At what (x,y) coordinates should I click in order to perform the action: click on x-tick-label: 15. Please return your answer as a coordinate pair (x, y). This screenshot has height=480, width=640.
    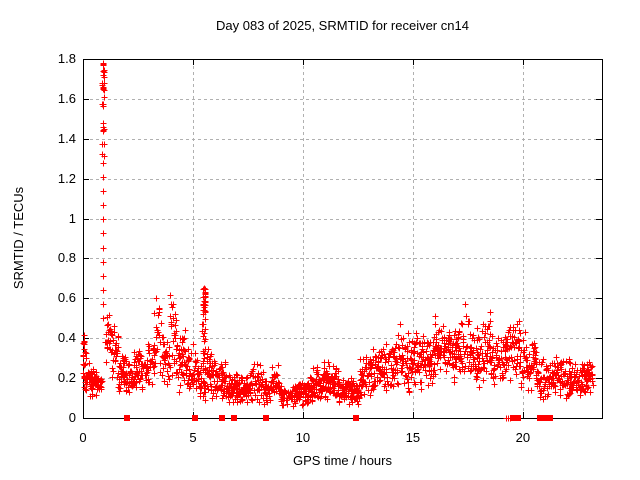
    Looking at the image, I should click on (413, 437).